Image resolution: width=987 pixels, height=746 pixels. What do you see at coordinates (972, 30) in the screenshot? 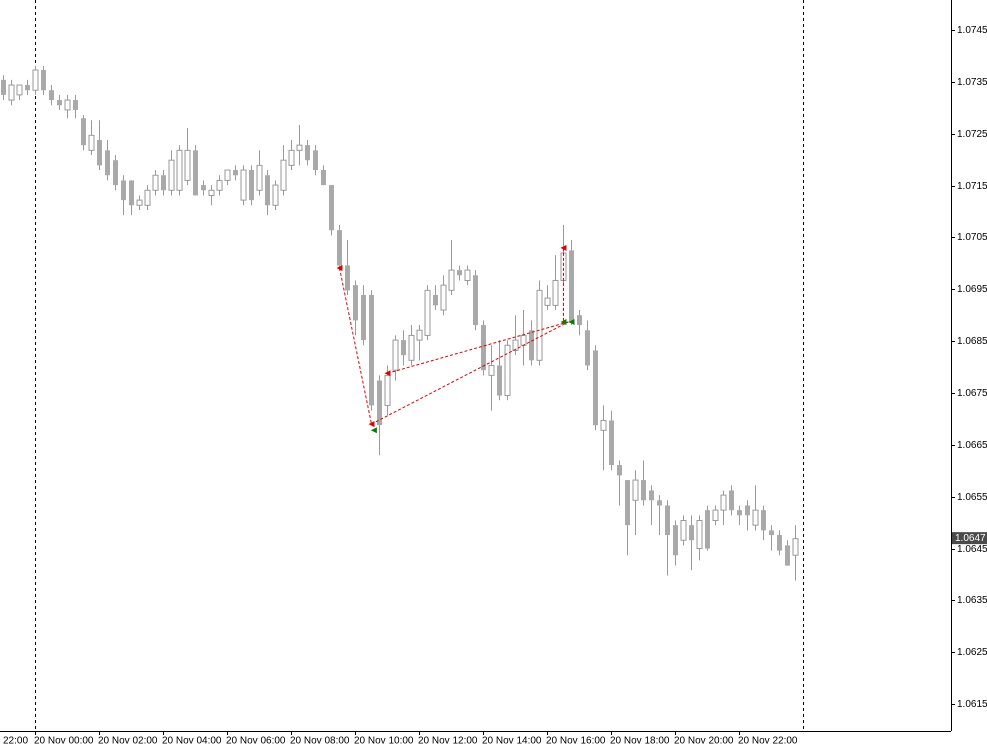
I see `y-tick-label: 1.0745` at bounding box center [972, 30].